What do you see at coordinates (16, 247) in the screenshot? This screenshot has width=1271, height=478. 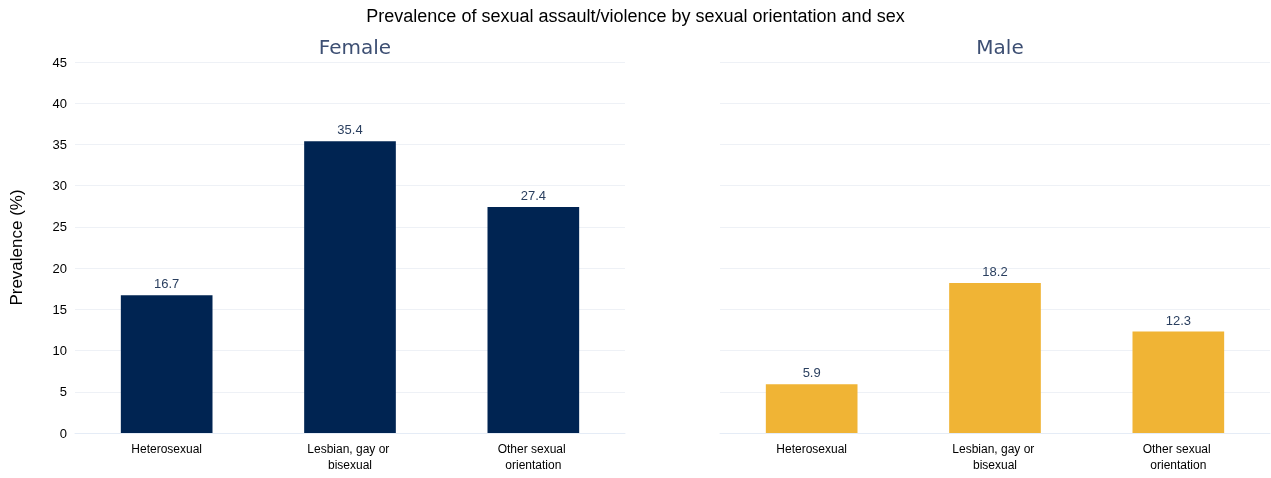 I see `y-axis-title: Prevalence (%)` at bounding box center [16, 247].